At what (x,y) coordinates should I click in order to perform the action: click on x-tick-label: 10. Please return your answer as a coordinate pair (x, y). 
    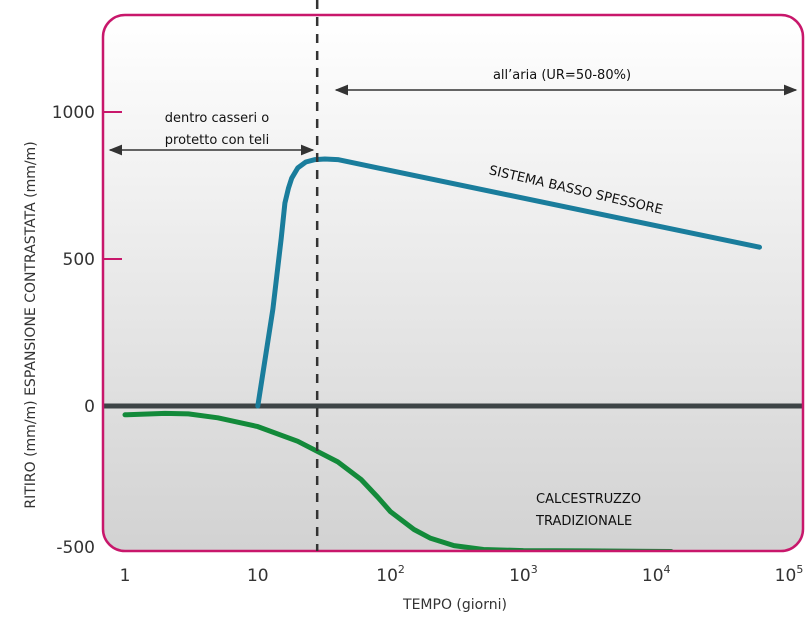
    Looking at the image, I should click on (258, 576).